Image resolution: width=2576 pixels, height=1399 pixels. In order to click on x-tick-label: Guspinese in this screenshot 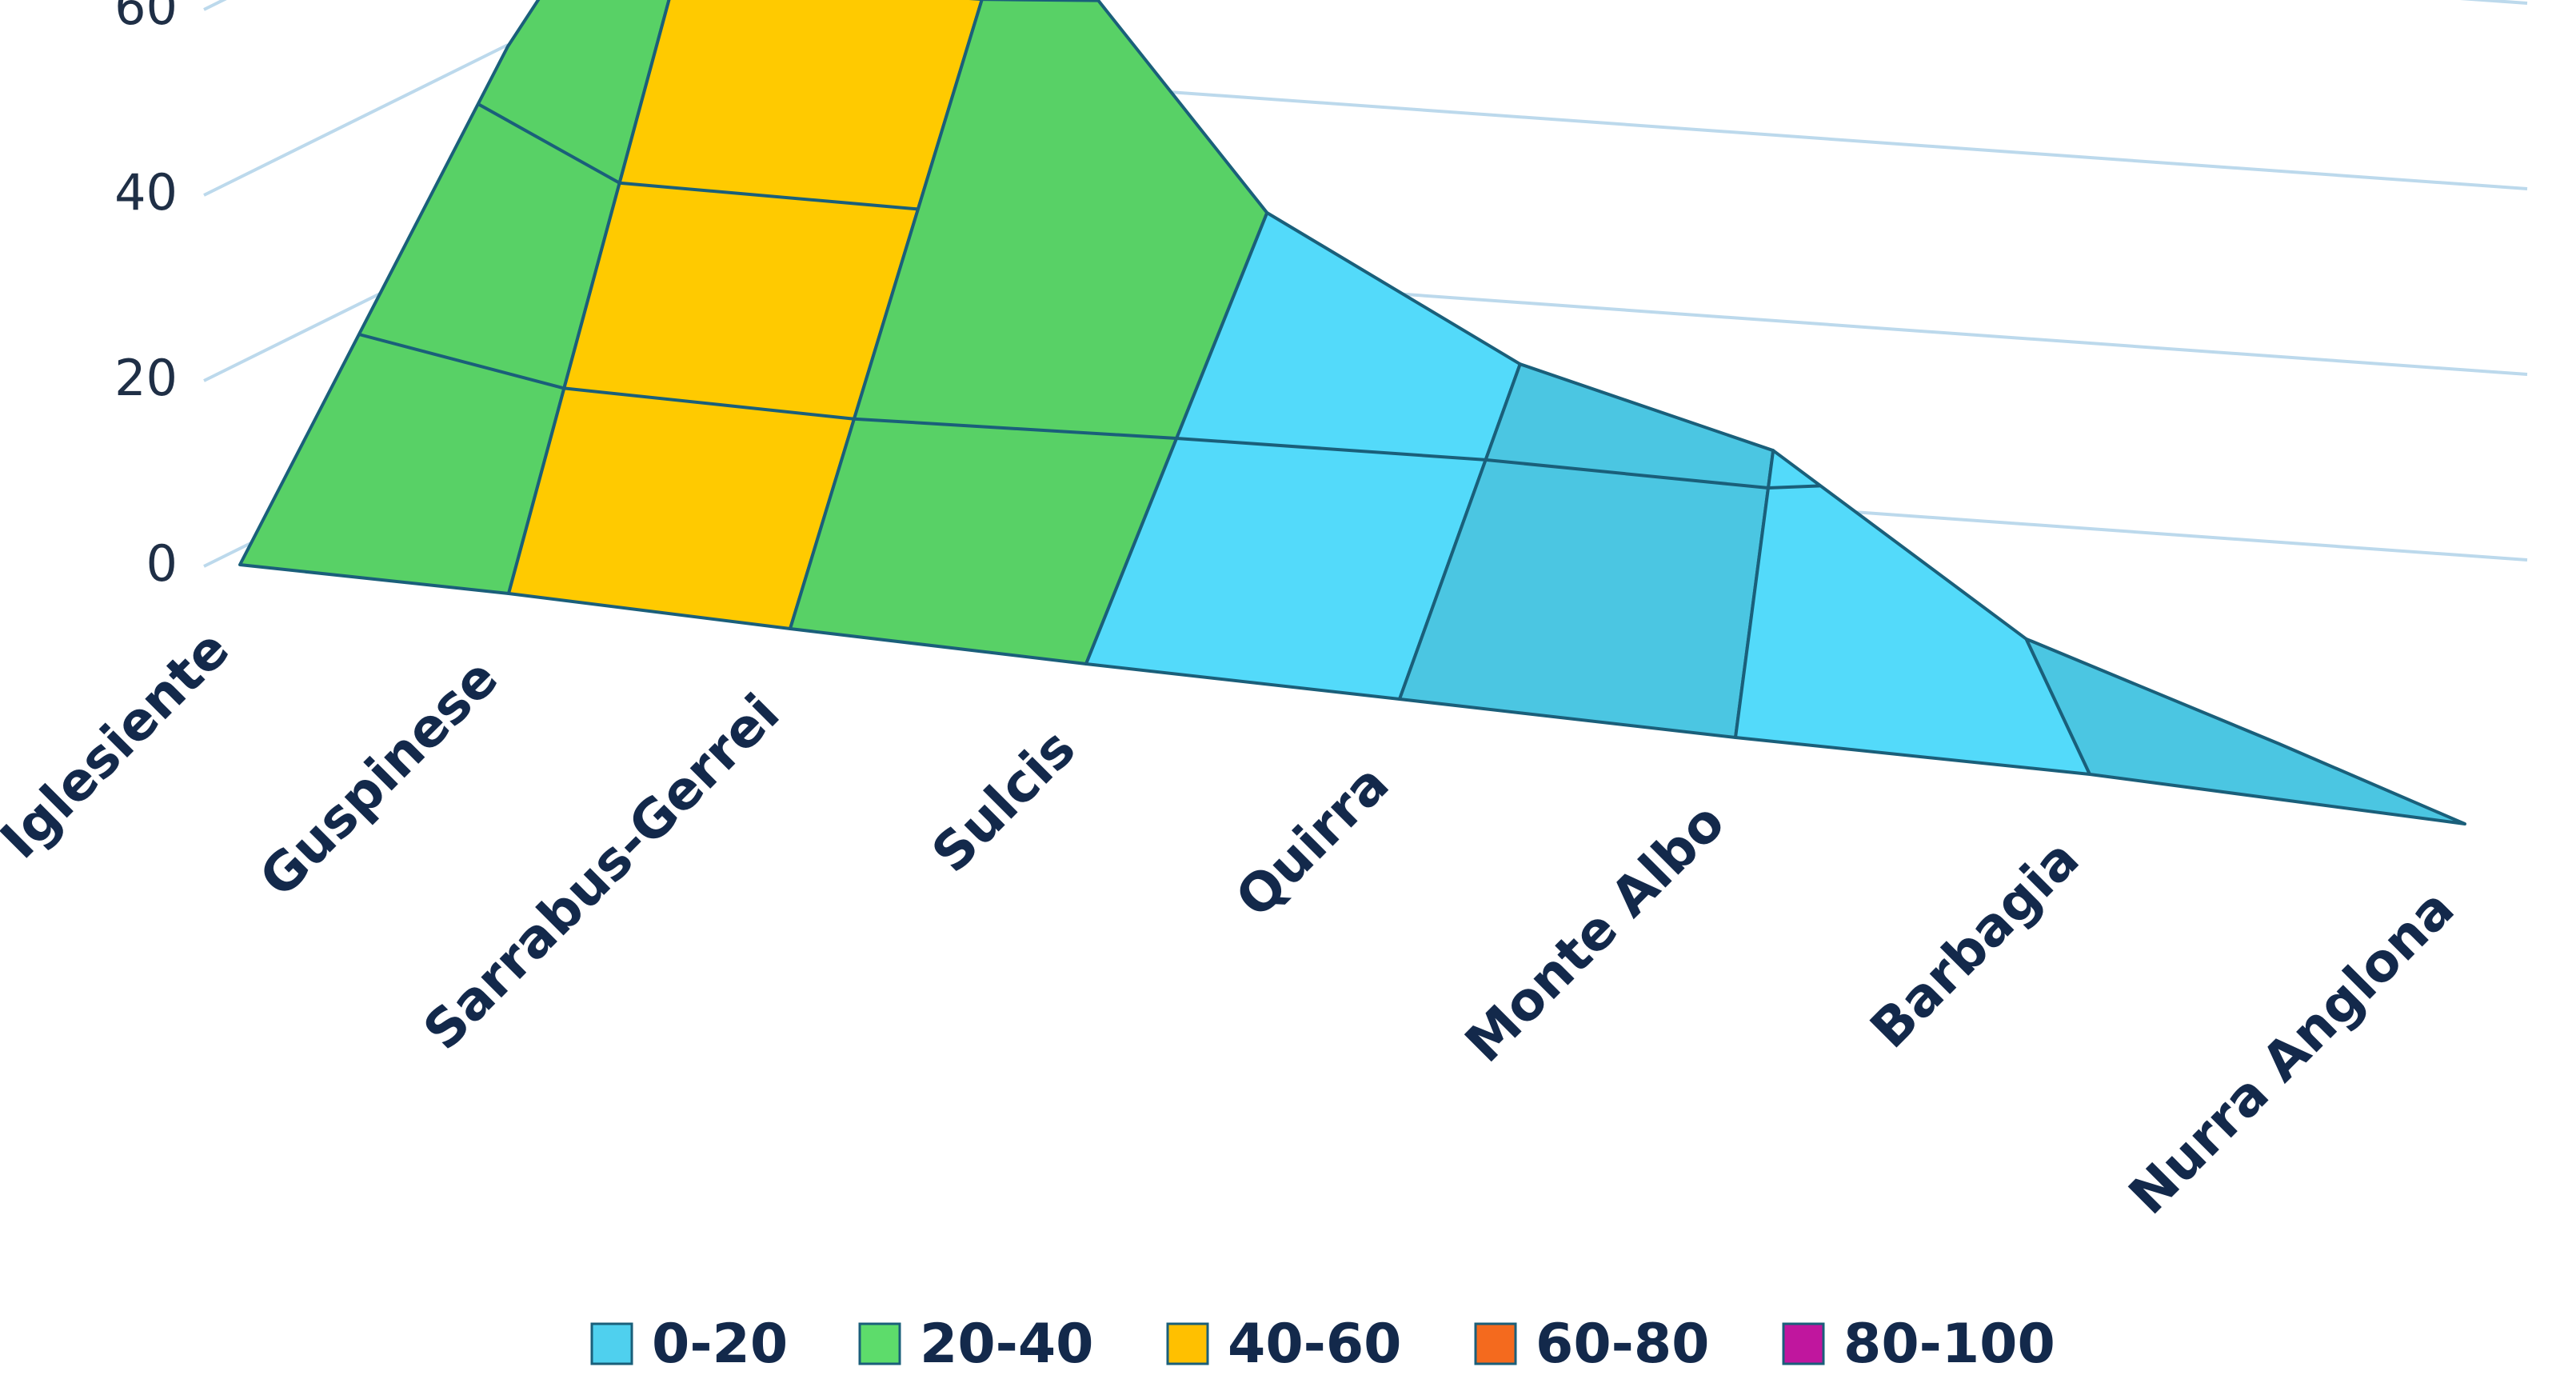, I will do `click(379, 778)`.